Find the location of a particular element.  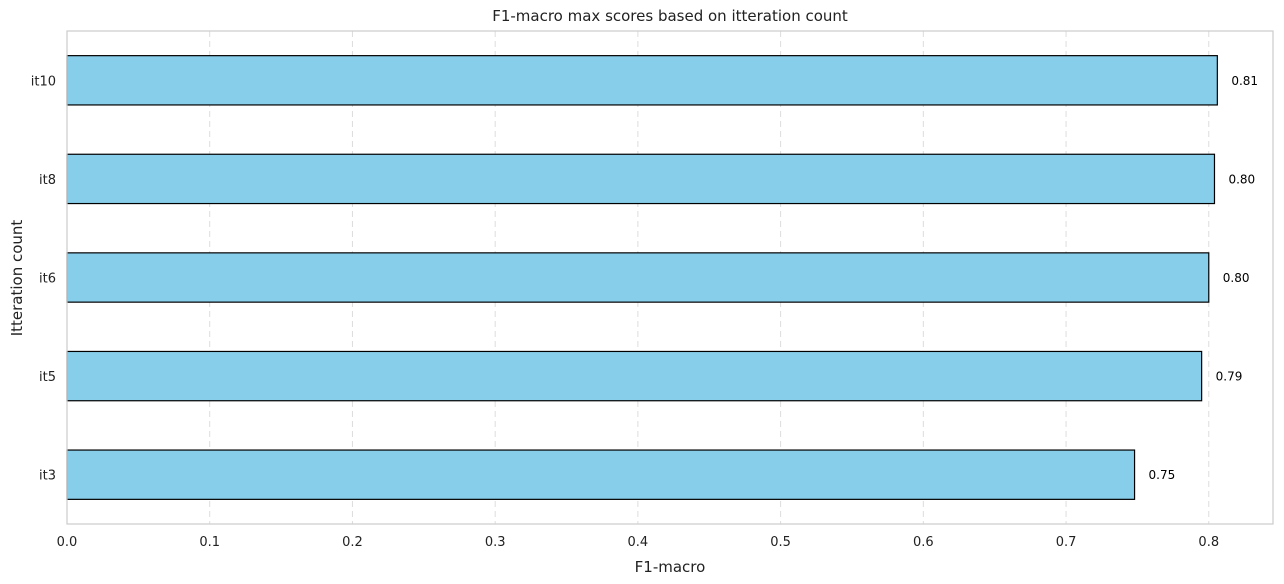

x-tick-label: 0.5 is located at coordinates (780, 542).